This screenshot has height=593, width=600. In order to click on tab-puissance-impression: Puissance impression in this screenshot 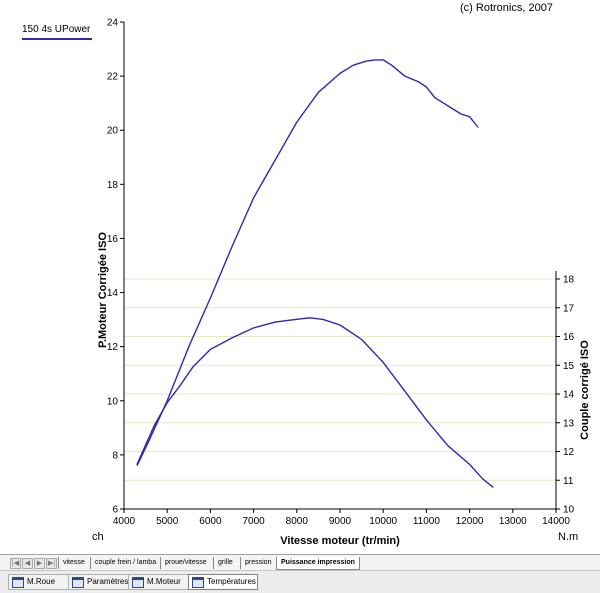, I will do `click(318, 563)`.